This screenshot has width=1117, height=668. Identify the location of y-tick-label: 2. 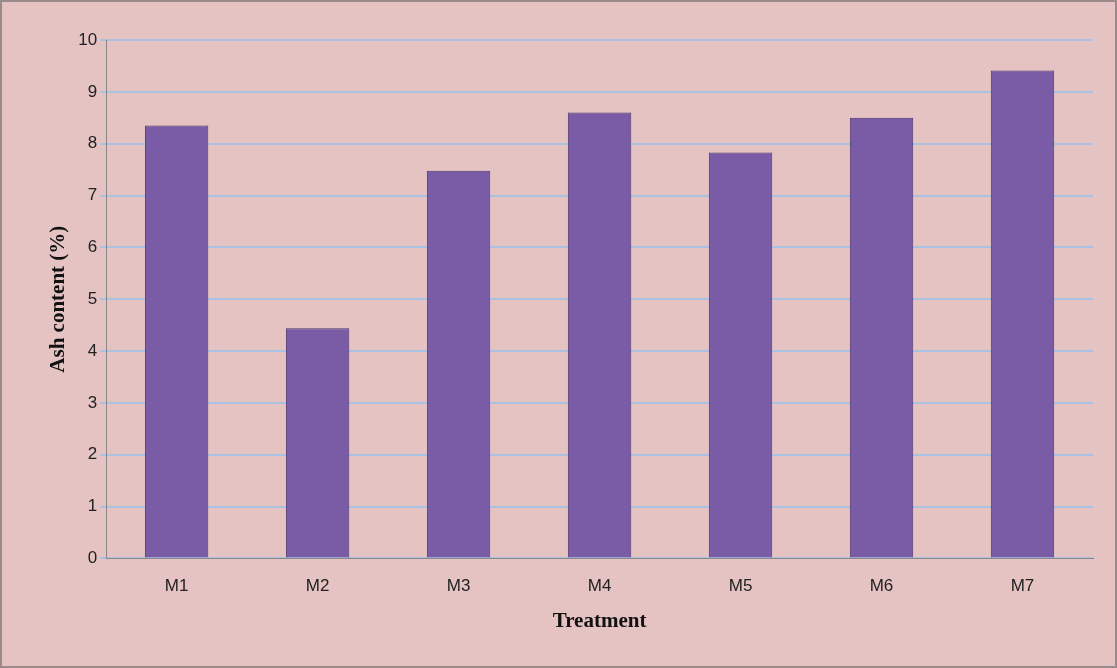
(92, 454).